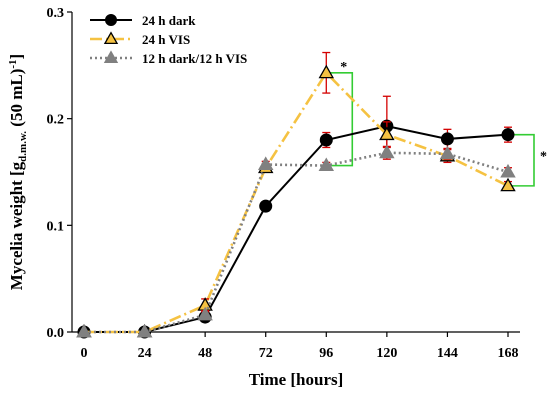  I want to click on y-axis-title-volume: (50 mL), so click(16, 100).